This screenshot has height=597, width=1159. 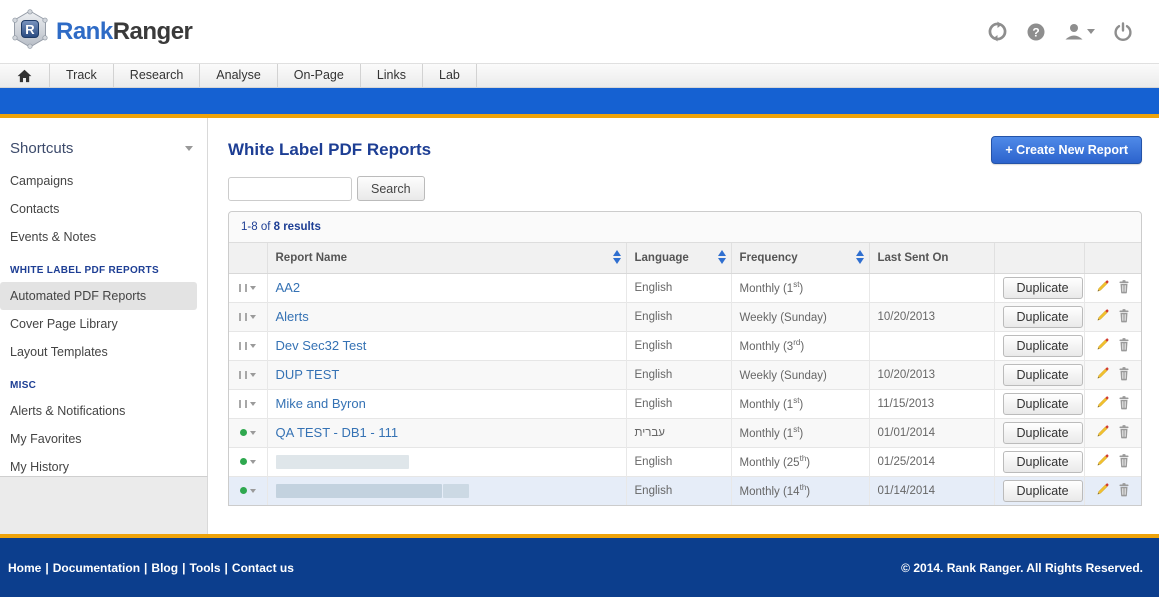 What do you see at coordinates (800, 461) in the screenshot?
I see `frequency-cell: Monthly (25th)` at bounding box center [800, 461].